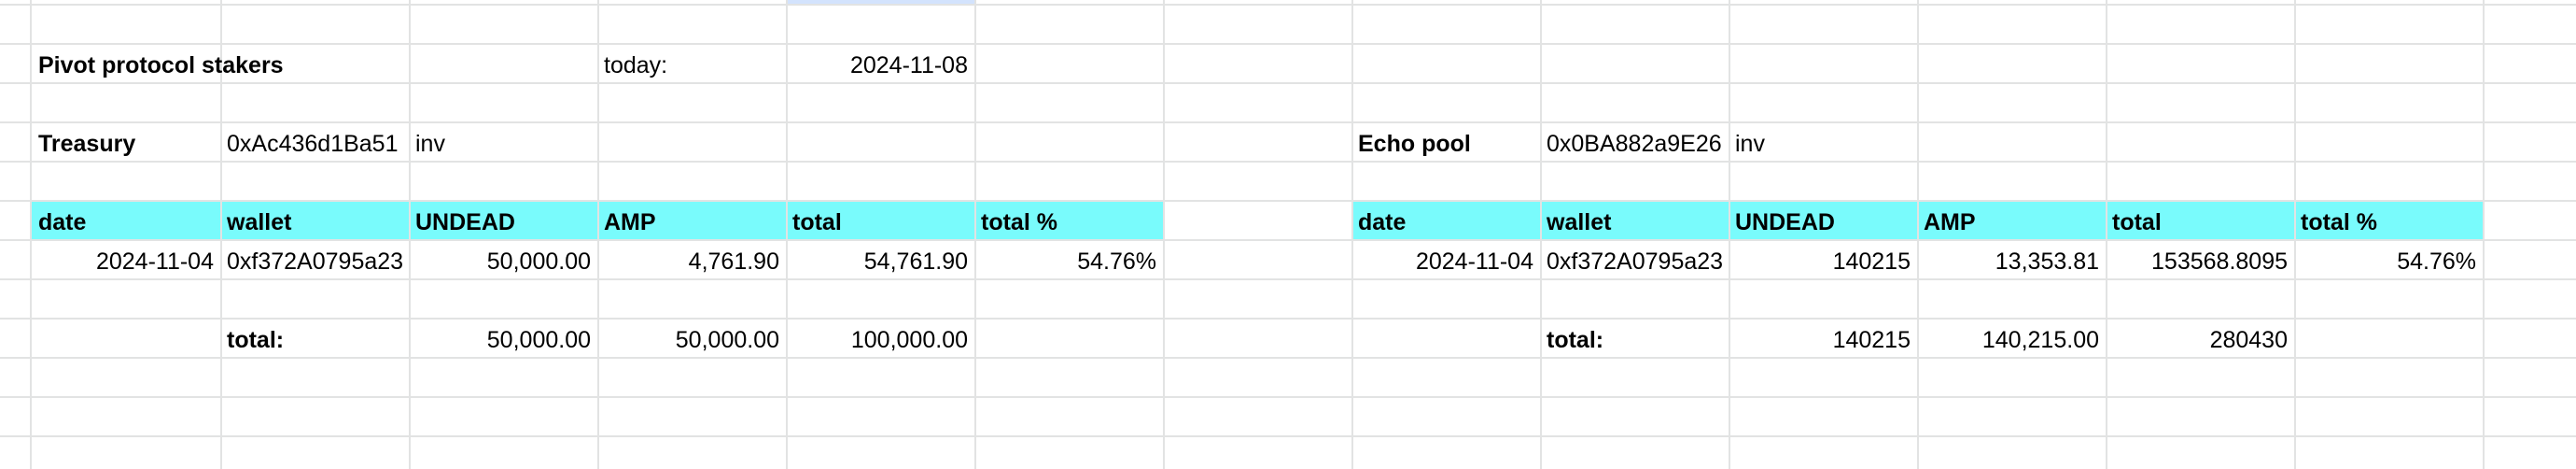 Image resolution: width=2576 pixels, height=469 pixels. What do you see at coordinates (313, 144) in the screenshot?
I see `treasury-address: 0xAc436d1Ba51` at bounding box center [313, 144].